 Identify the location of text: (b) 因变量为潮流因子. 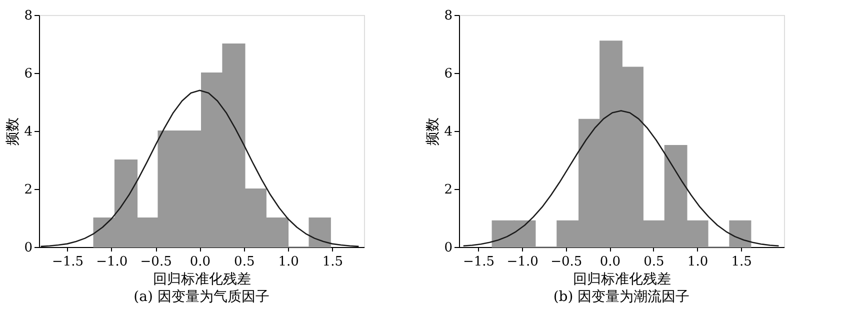
(621, 297).